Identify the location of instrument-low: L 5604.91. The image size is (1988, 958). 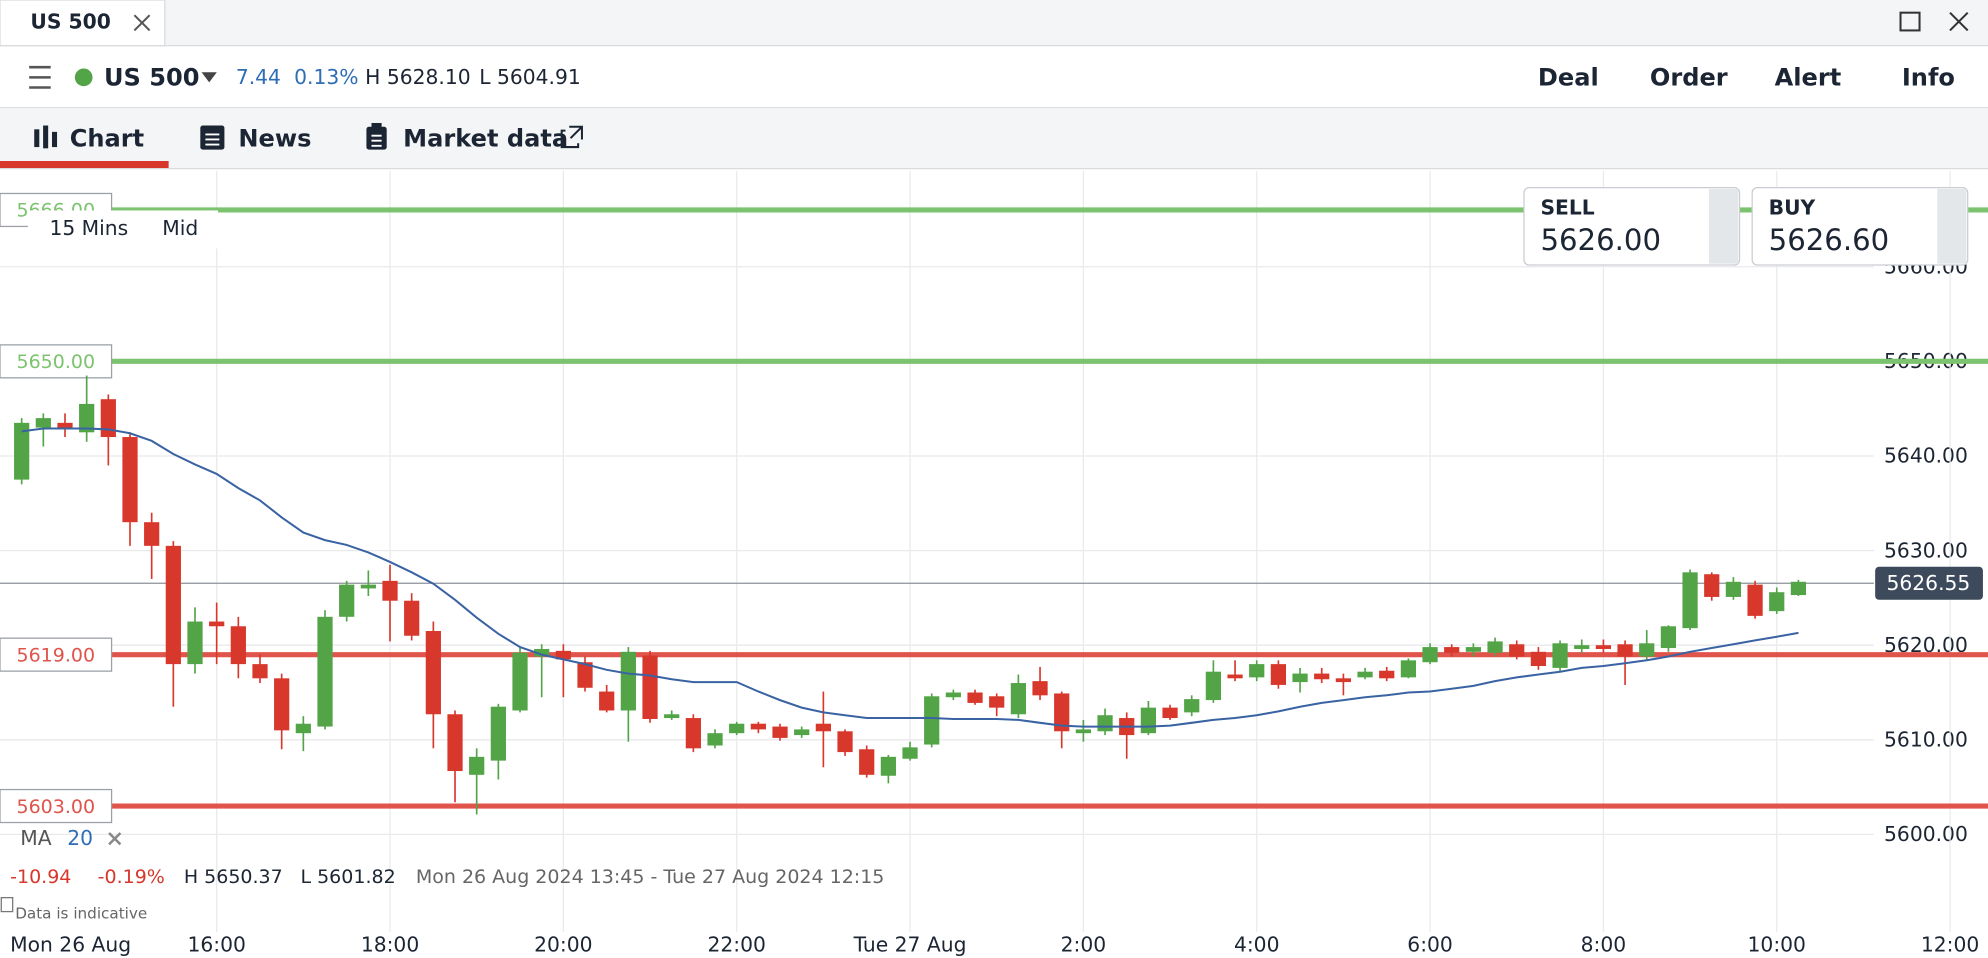
(530, 77).